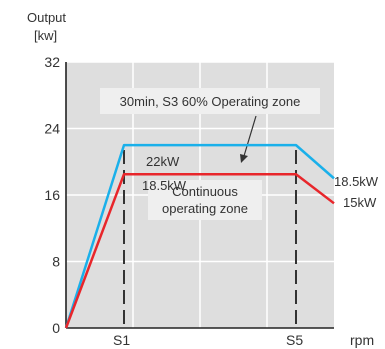 This screenshot has width=385, height=349. I want to click on y-axis-title-line2: [kw], so click(45, 35).